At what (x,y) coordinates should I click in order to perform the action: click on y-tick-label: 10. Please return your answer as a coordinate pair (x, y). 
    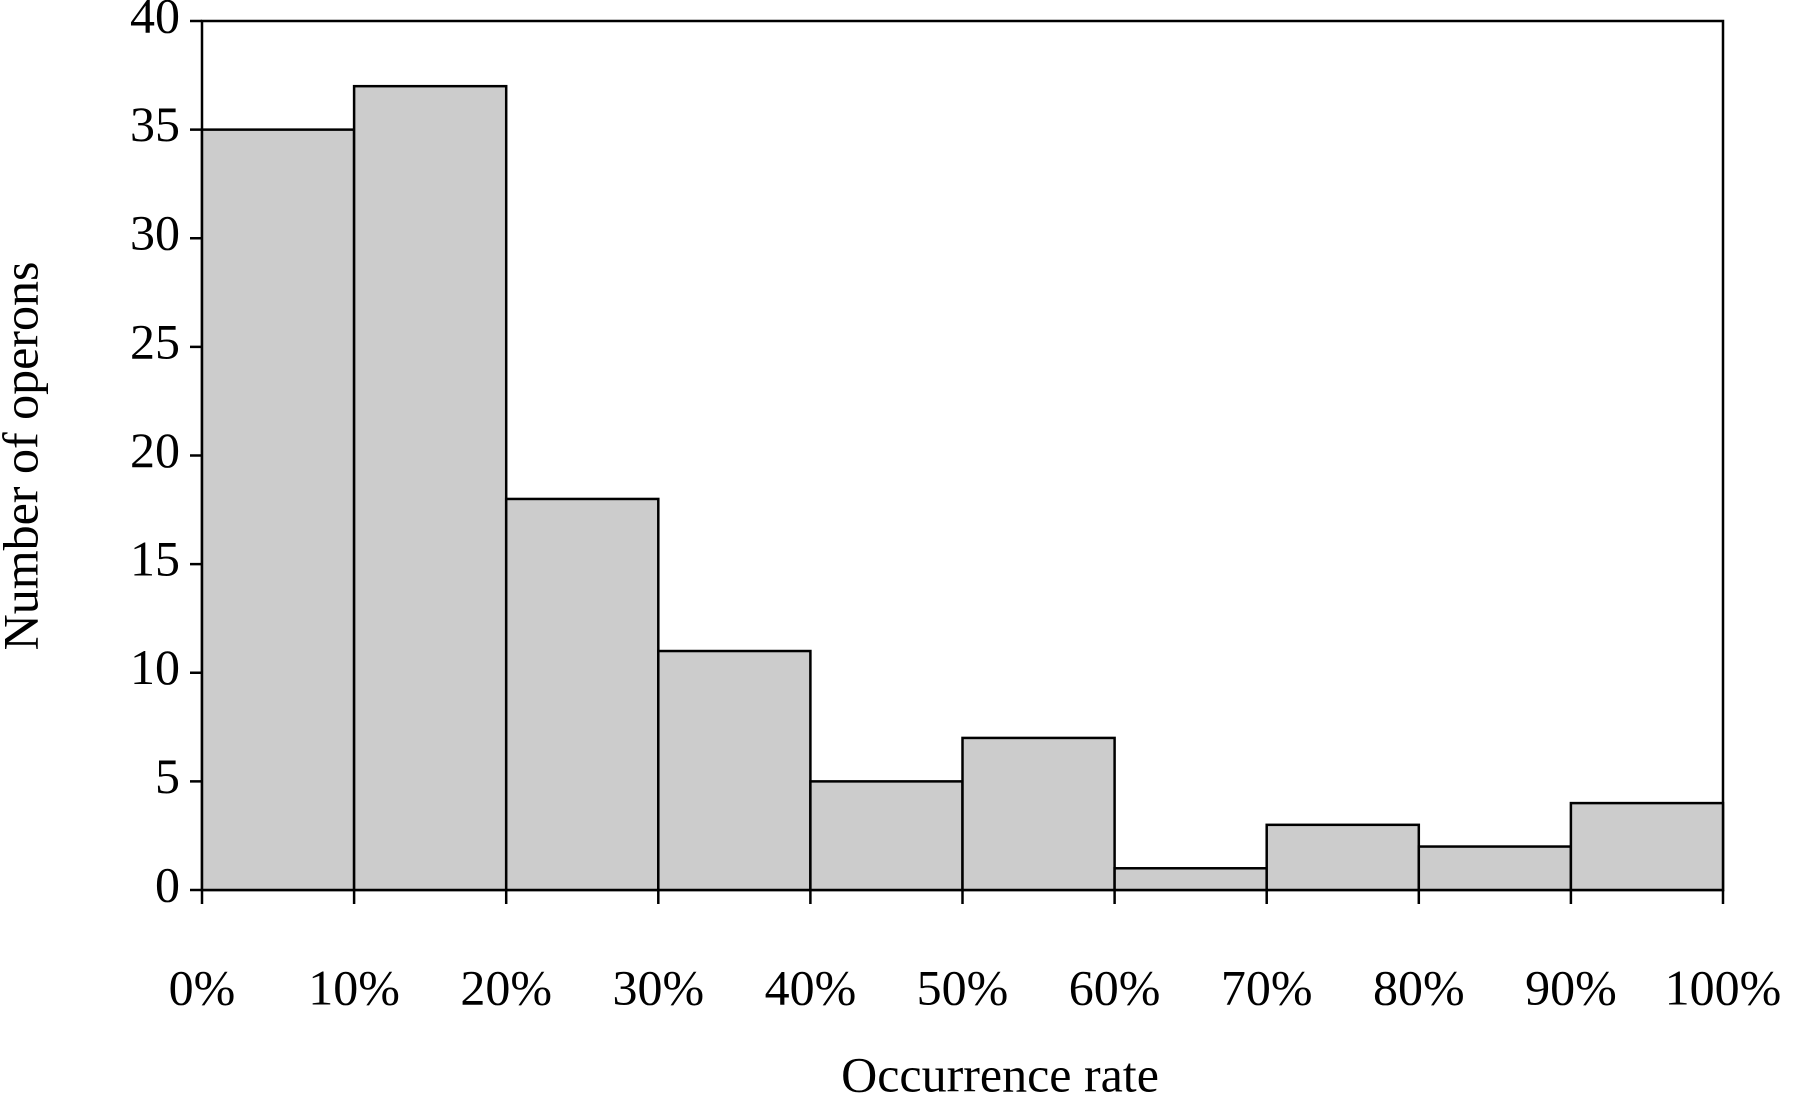
    Looking at the image, I should click on (155, 667).